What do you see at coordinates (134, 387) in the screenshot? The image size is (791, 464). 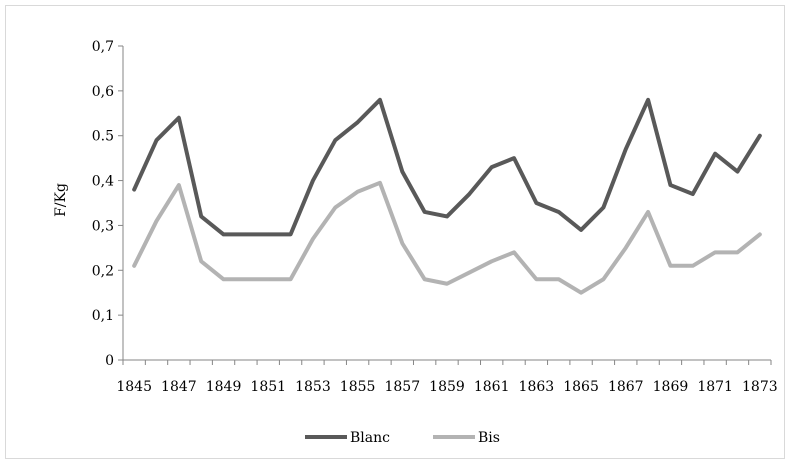 I see `x-tick-label: 1845` at bounding box center [134, 387].